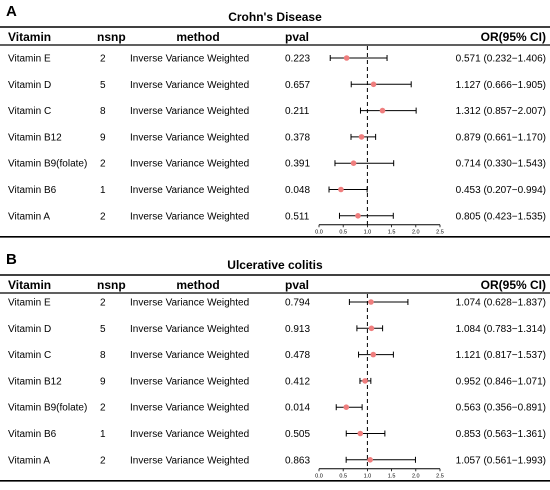 Image resolution: width=550 pixels, height=490 pixels. Describe the element at coordinates (297, 59) in the screenshot. I see `row-pval: 0.223` at that location.